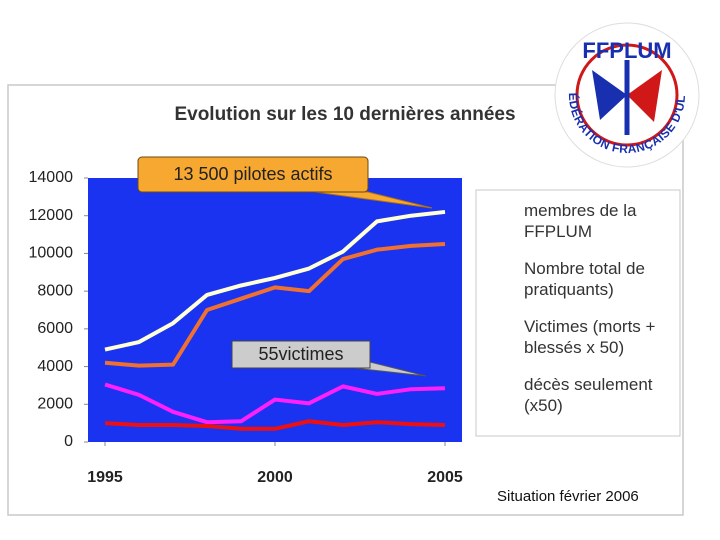 This screenshot has width=720, height=540. What do you see at coordinates (105, 477) in the screenshot?
I see `x-tick-label: 1995` at bounding box center [105, 477].